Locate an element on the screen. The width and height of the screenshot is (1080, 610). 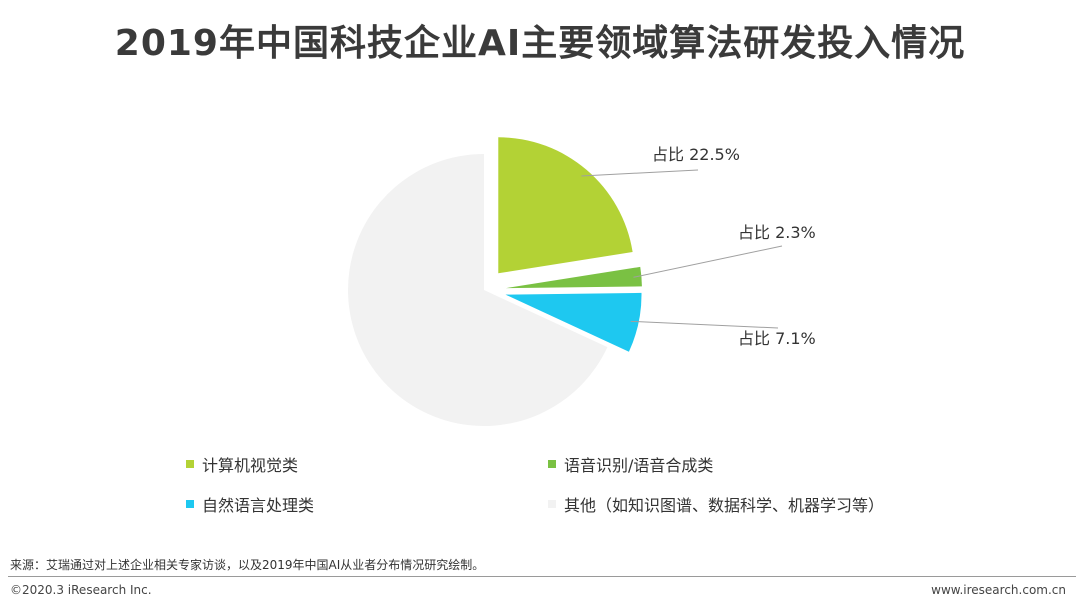
legend-item-1: 计算机视觉类 is located at coordinates (242, 464).